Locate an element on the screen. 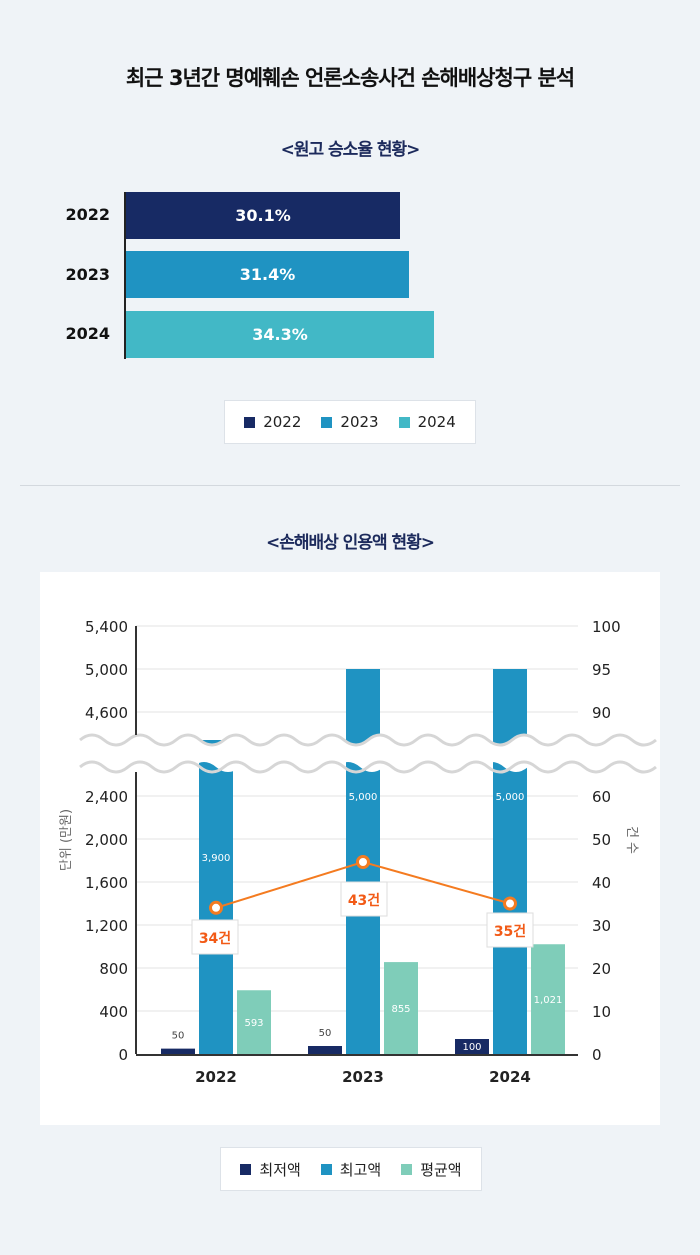  win-rate-bar-2024: 34.3% is located at coordinates (280, 334).